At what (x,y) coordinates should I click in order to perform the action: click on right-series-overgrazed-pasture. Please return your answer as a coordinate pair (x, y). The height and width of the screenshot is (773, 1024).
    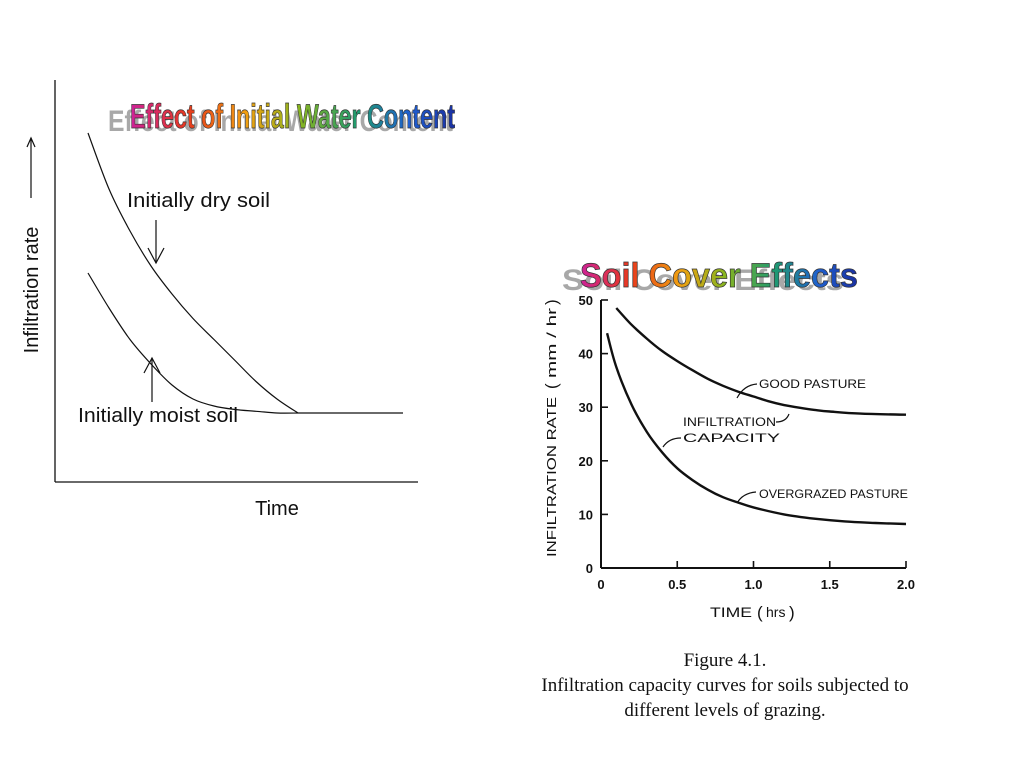
    Looking at the image, I should click on (756, 429).